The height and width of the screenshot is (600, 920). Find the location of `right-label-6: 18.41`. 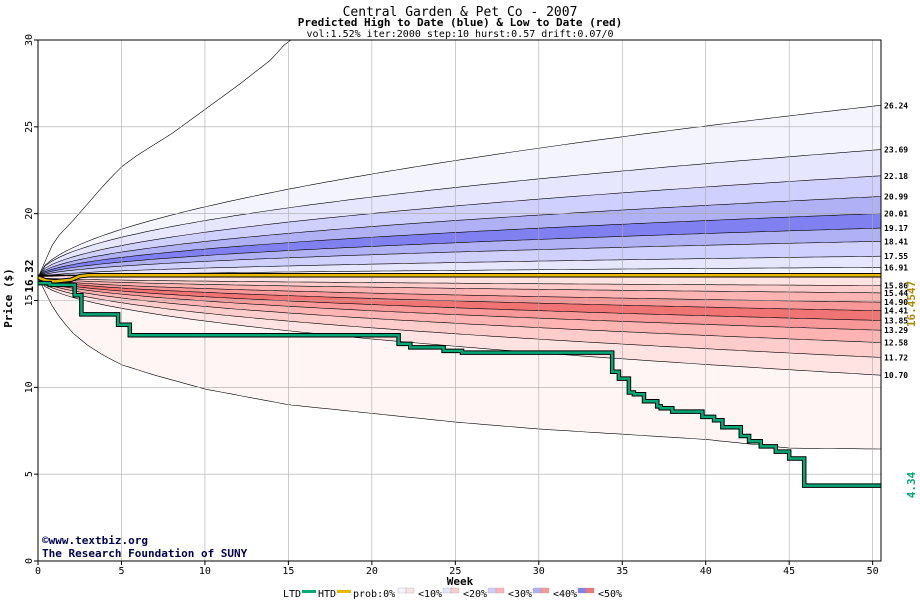

right-label-6: 18.41 is located at coordinates (896, 241).